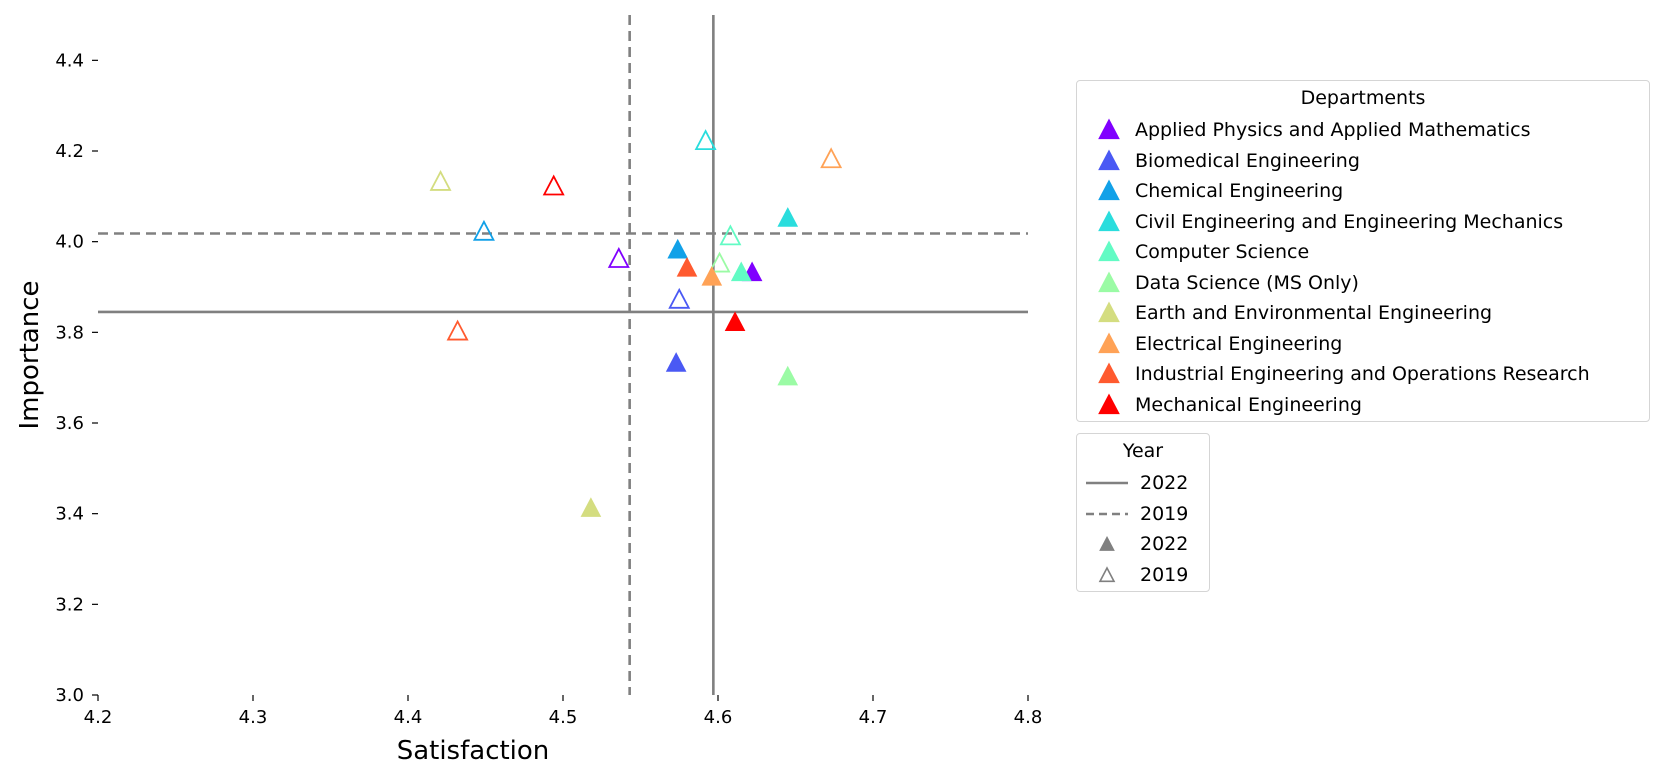 The width and height of the screenshot is (1662, 780). Describe the element at coordinates (69, 423) in the screenshot. I see `y-tick-label: 3.6` at that location.